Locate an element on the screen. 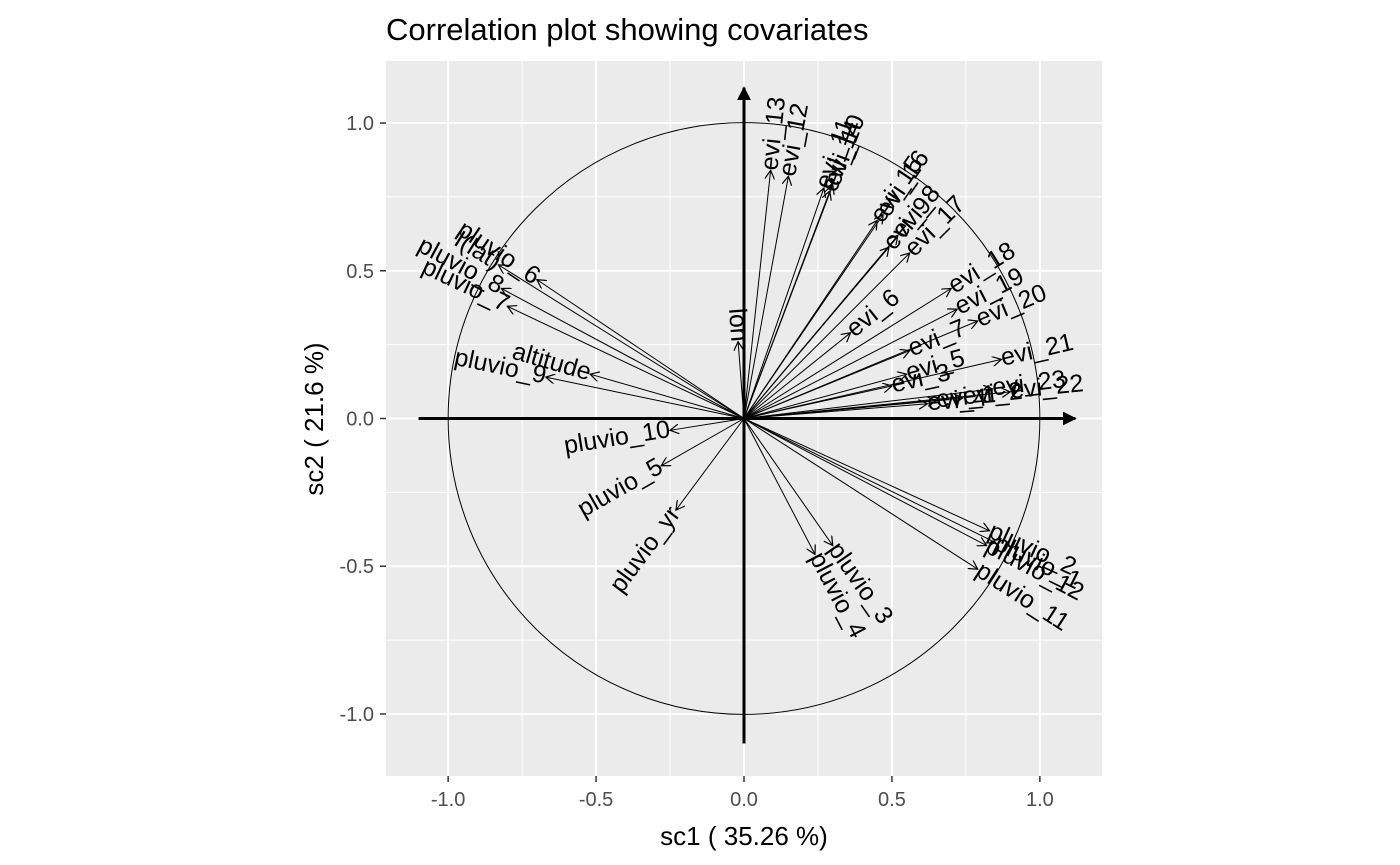  y-tick-label: 0.5 is located at coordinates (360, 272).